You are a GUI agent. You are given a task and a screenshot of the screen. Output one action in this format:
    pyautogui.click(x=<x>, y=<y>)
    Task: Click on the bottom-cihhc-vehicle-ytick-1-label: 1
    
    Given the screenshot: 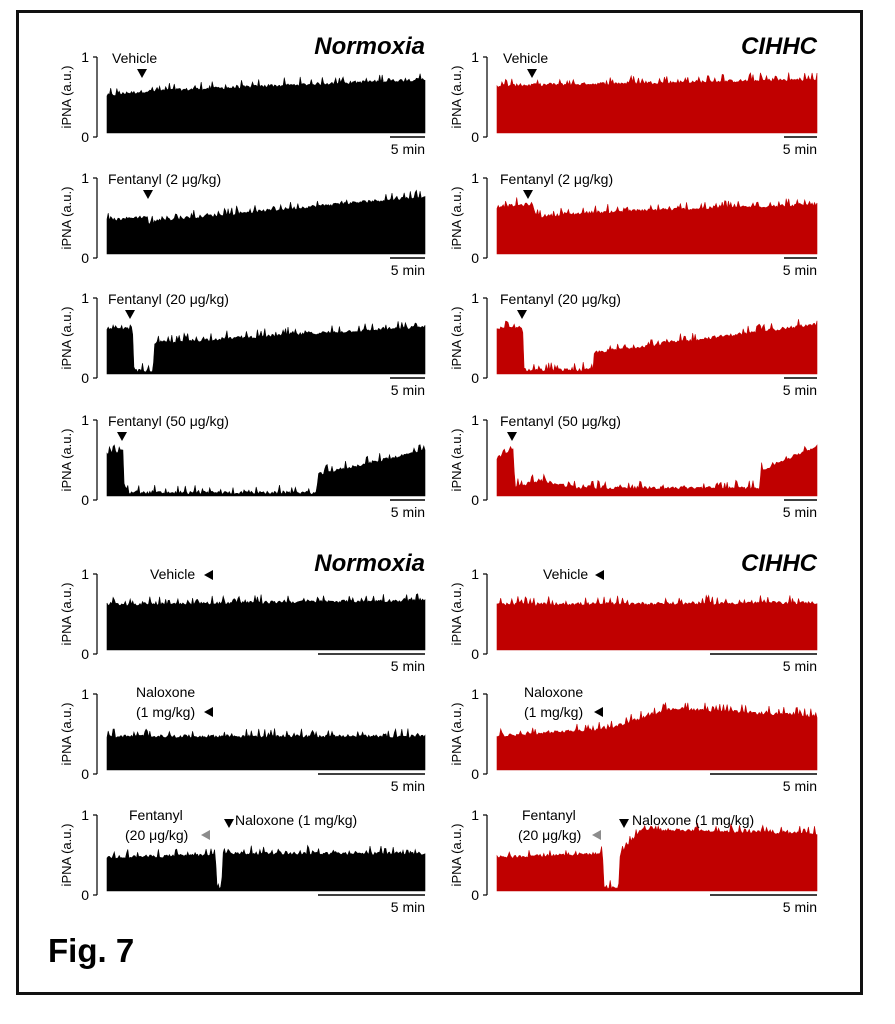 What is the action you would take?
    pyautogui.click(x=475, y=574)
    